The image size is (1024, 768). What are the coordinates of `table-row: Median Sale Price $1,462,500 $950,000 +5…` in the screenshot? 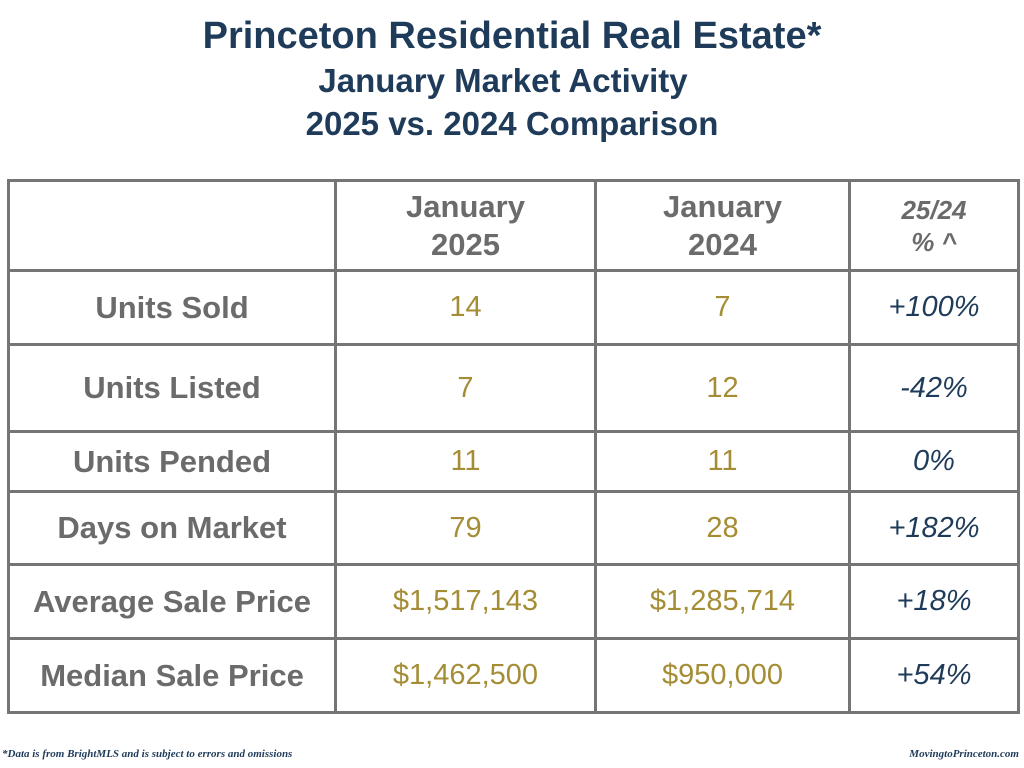 It's located at (513, 675).